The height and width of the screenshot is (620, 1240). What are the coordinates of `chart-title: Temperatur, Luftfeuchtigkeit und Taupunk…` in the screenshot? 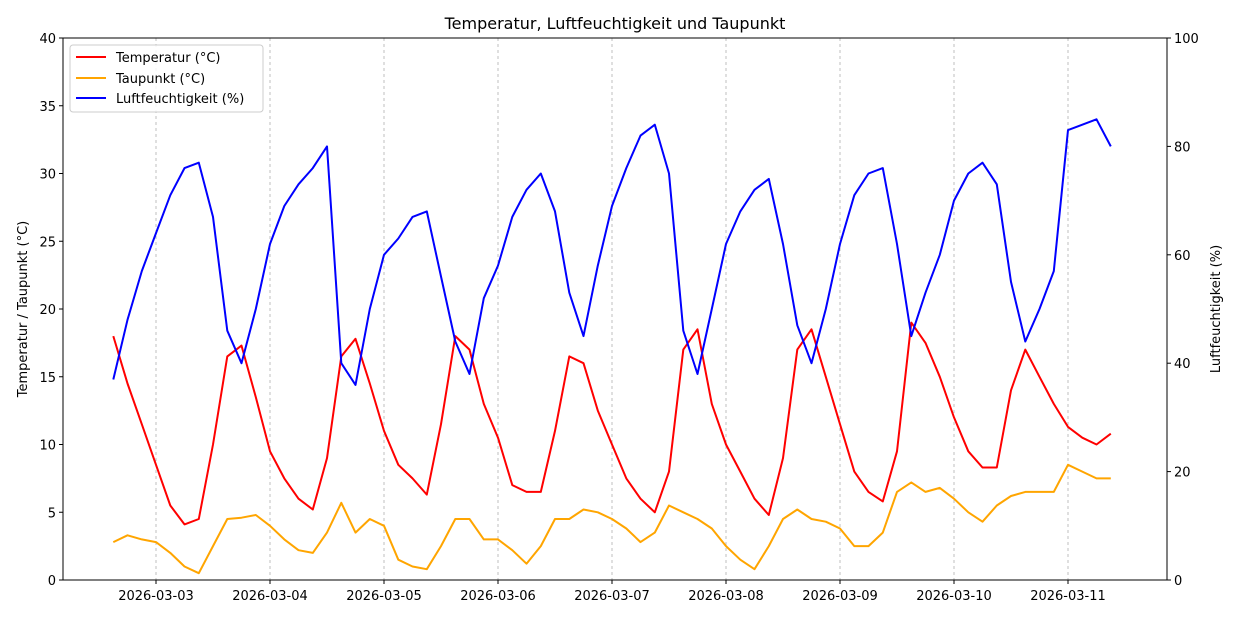 It's located at (615, 23).